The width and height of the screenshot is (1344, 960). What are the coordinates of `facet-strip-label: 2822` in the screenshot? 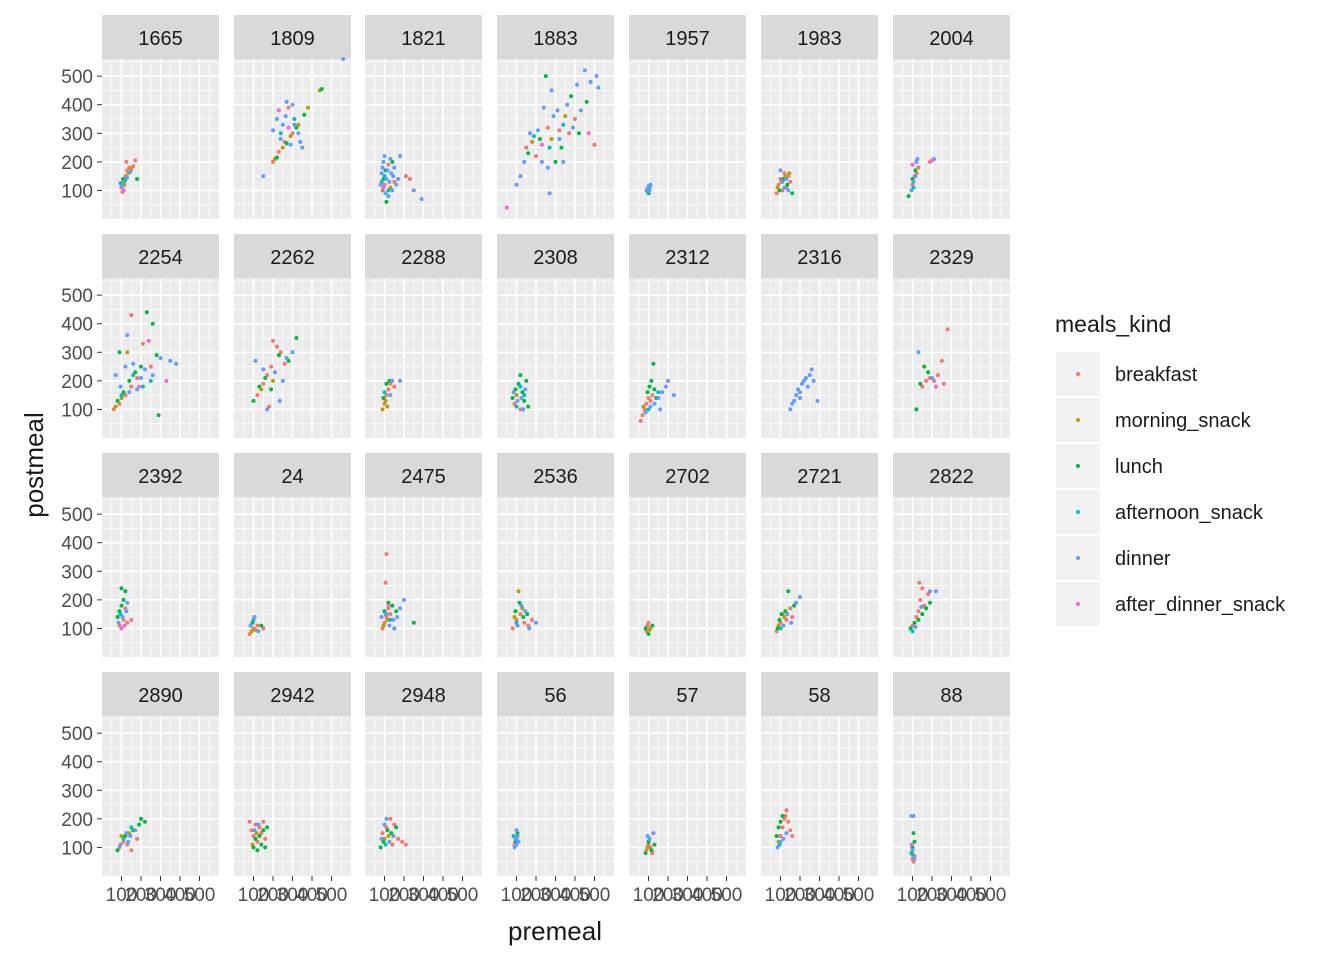 It's located at (951, 477).